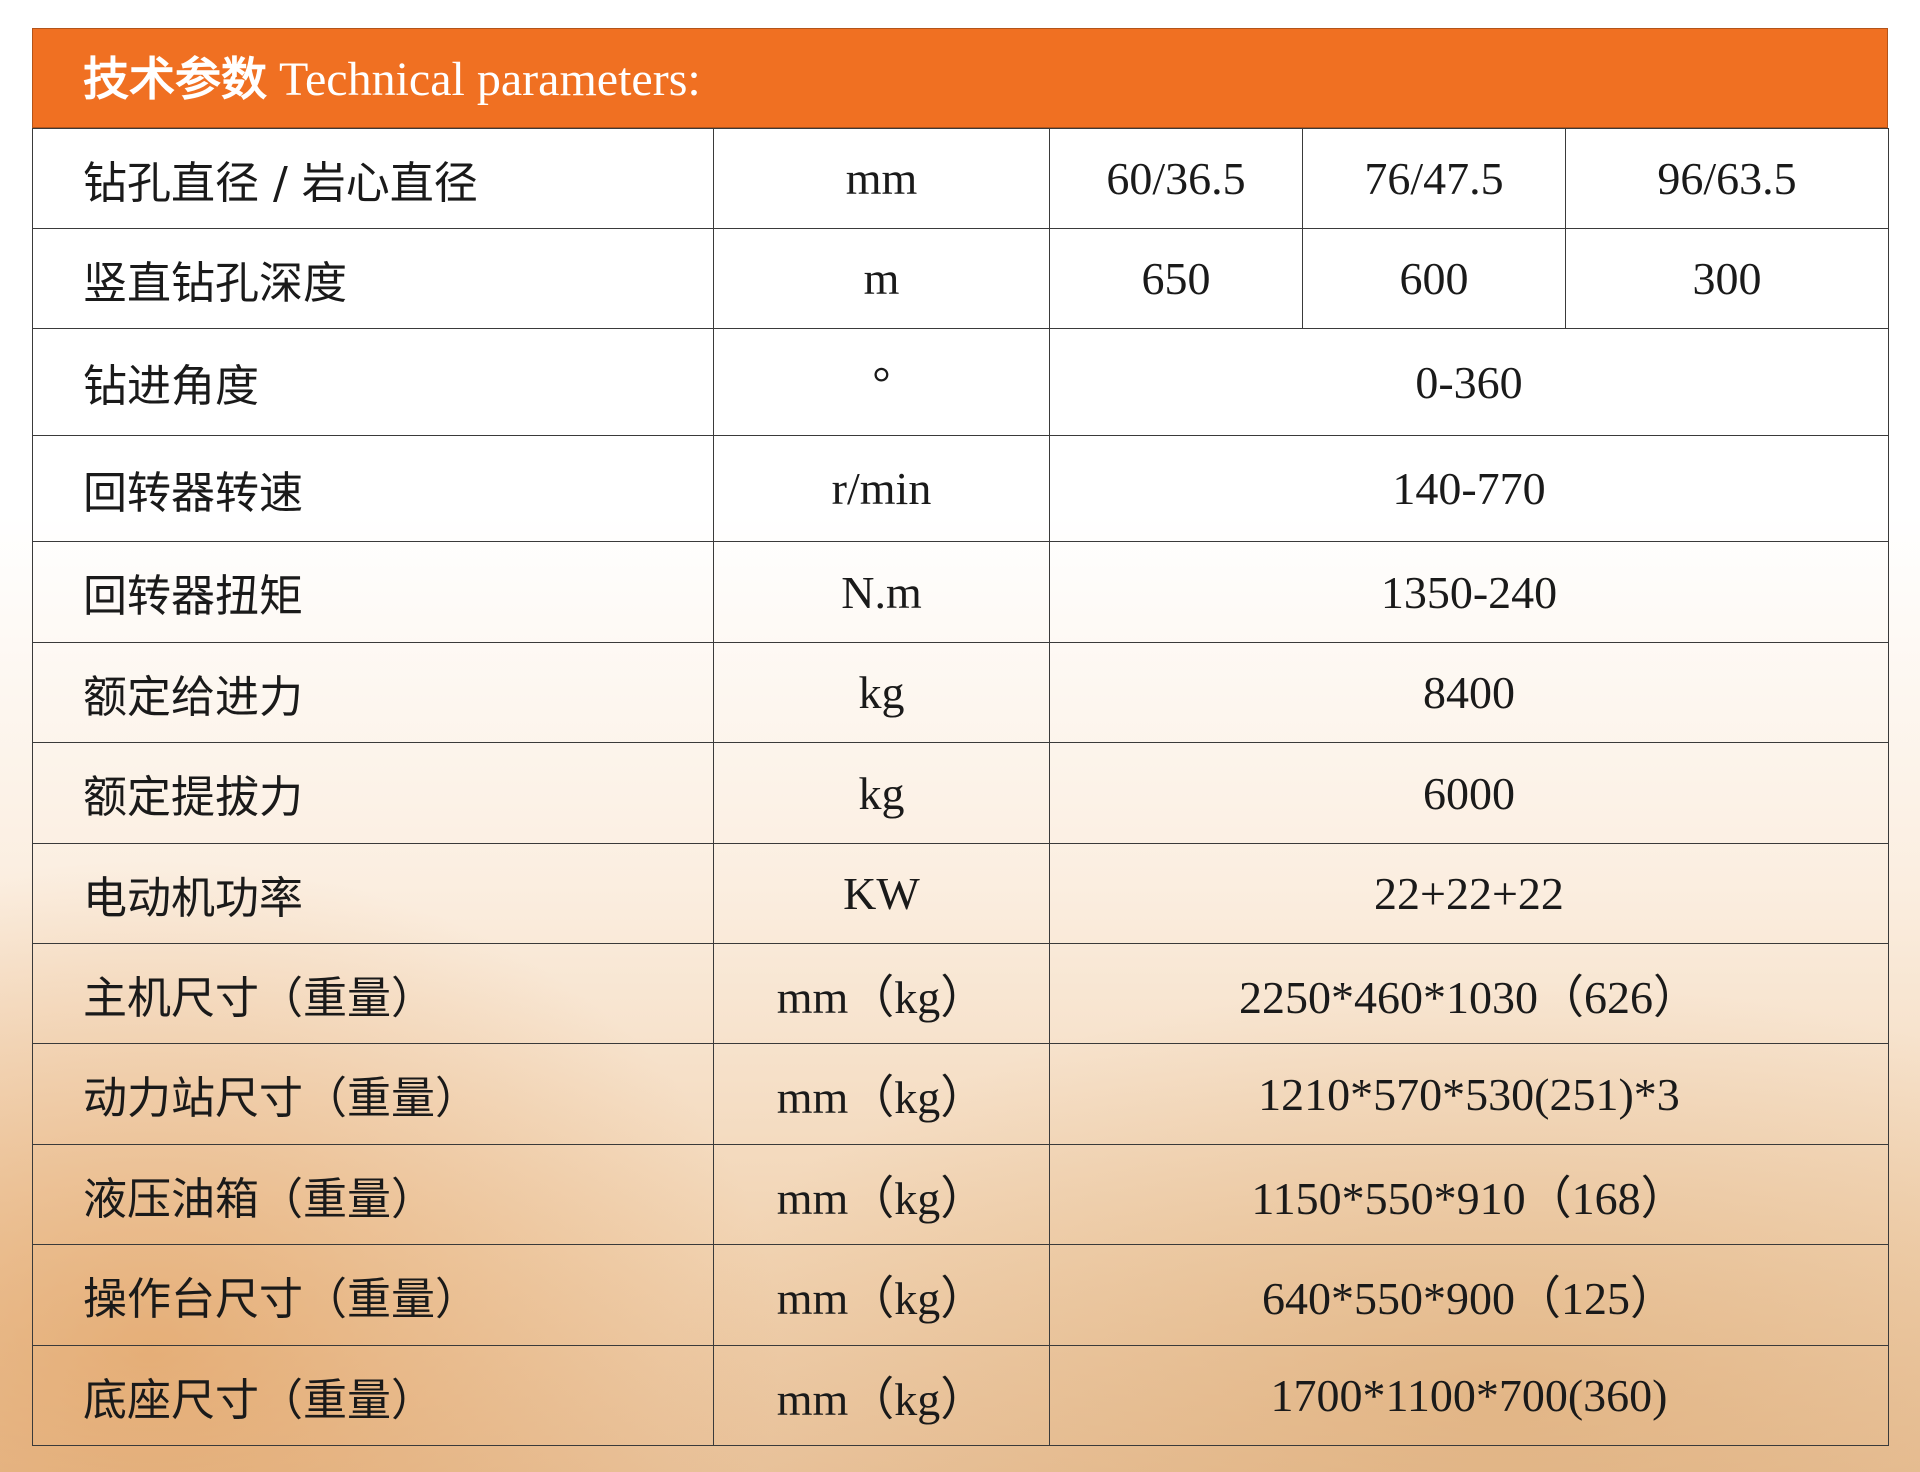  I want to click on parameter-value: 140-770, so click(1469, 488).